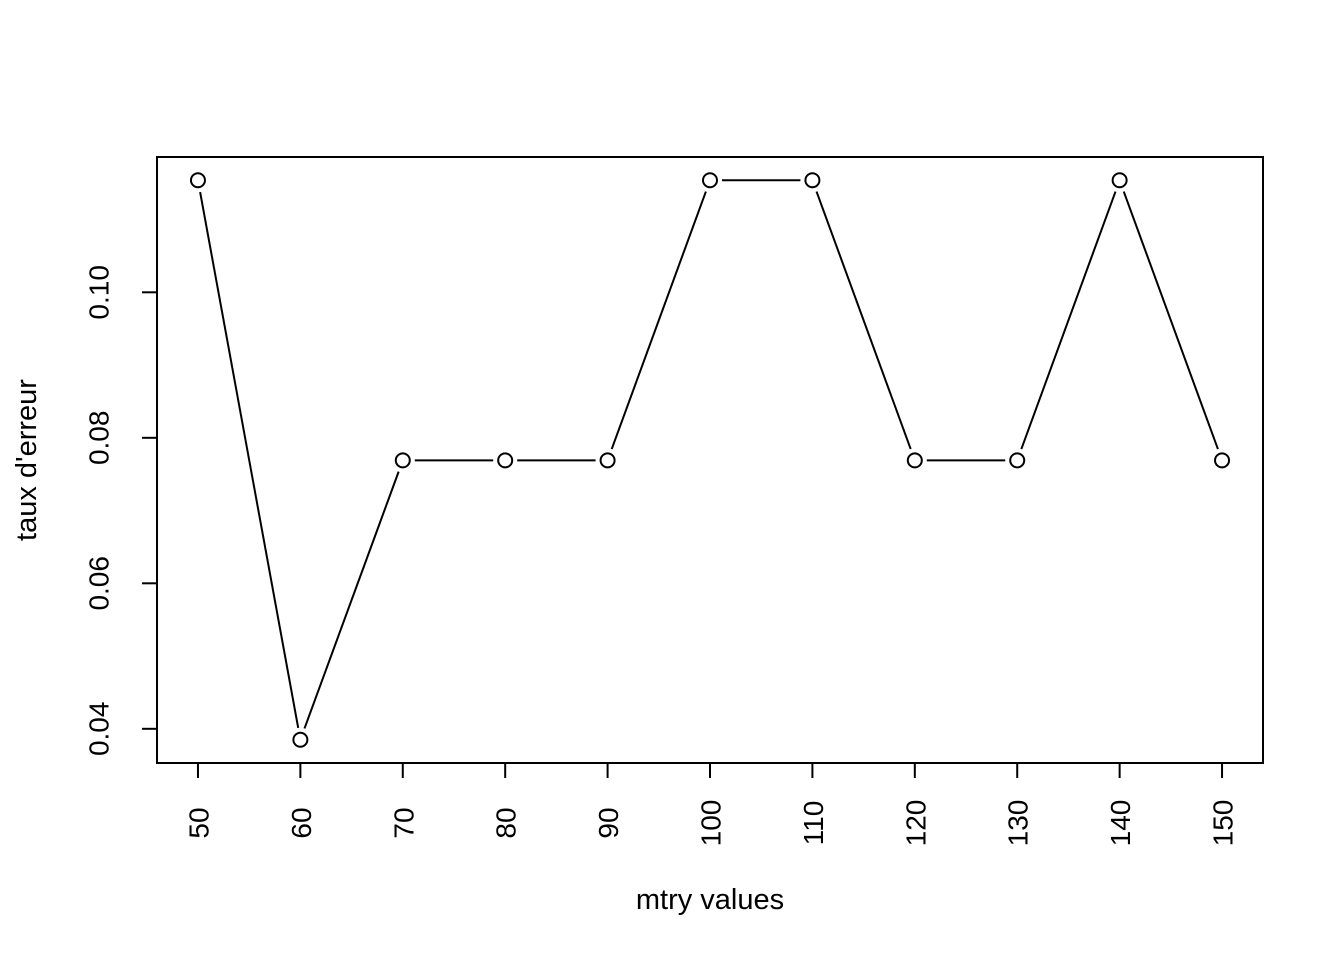 The width and height of the screenshot is (1344, 960). What do you see at coordinates (99, 583) in the screenshot?
I see `y-tick-label: 0.06` at bounding box center [99, 583].